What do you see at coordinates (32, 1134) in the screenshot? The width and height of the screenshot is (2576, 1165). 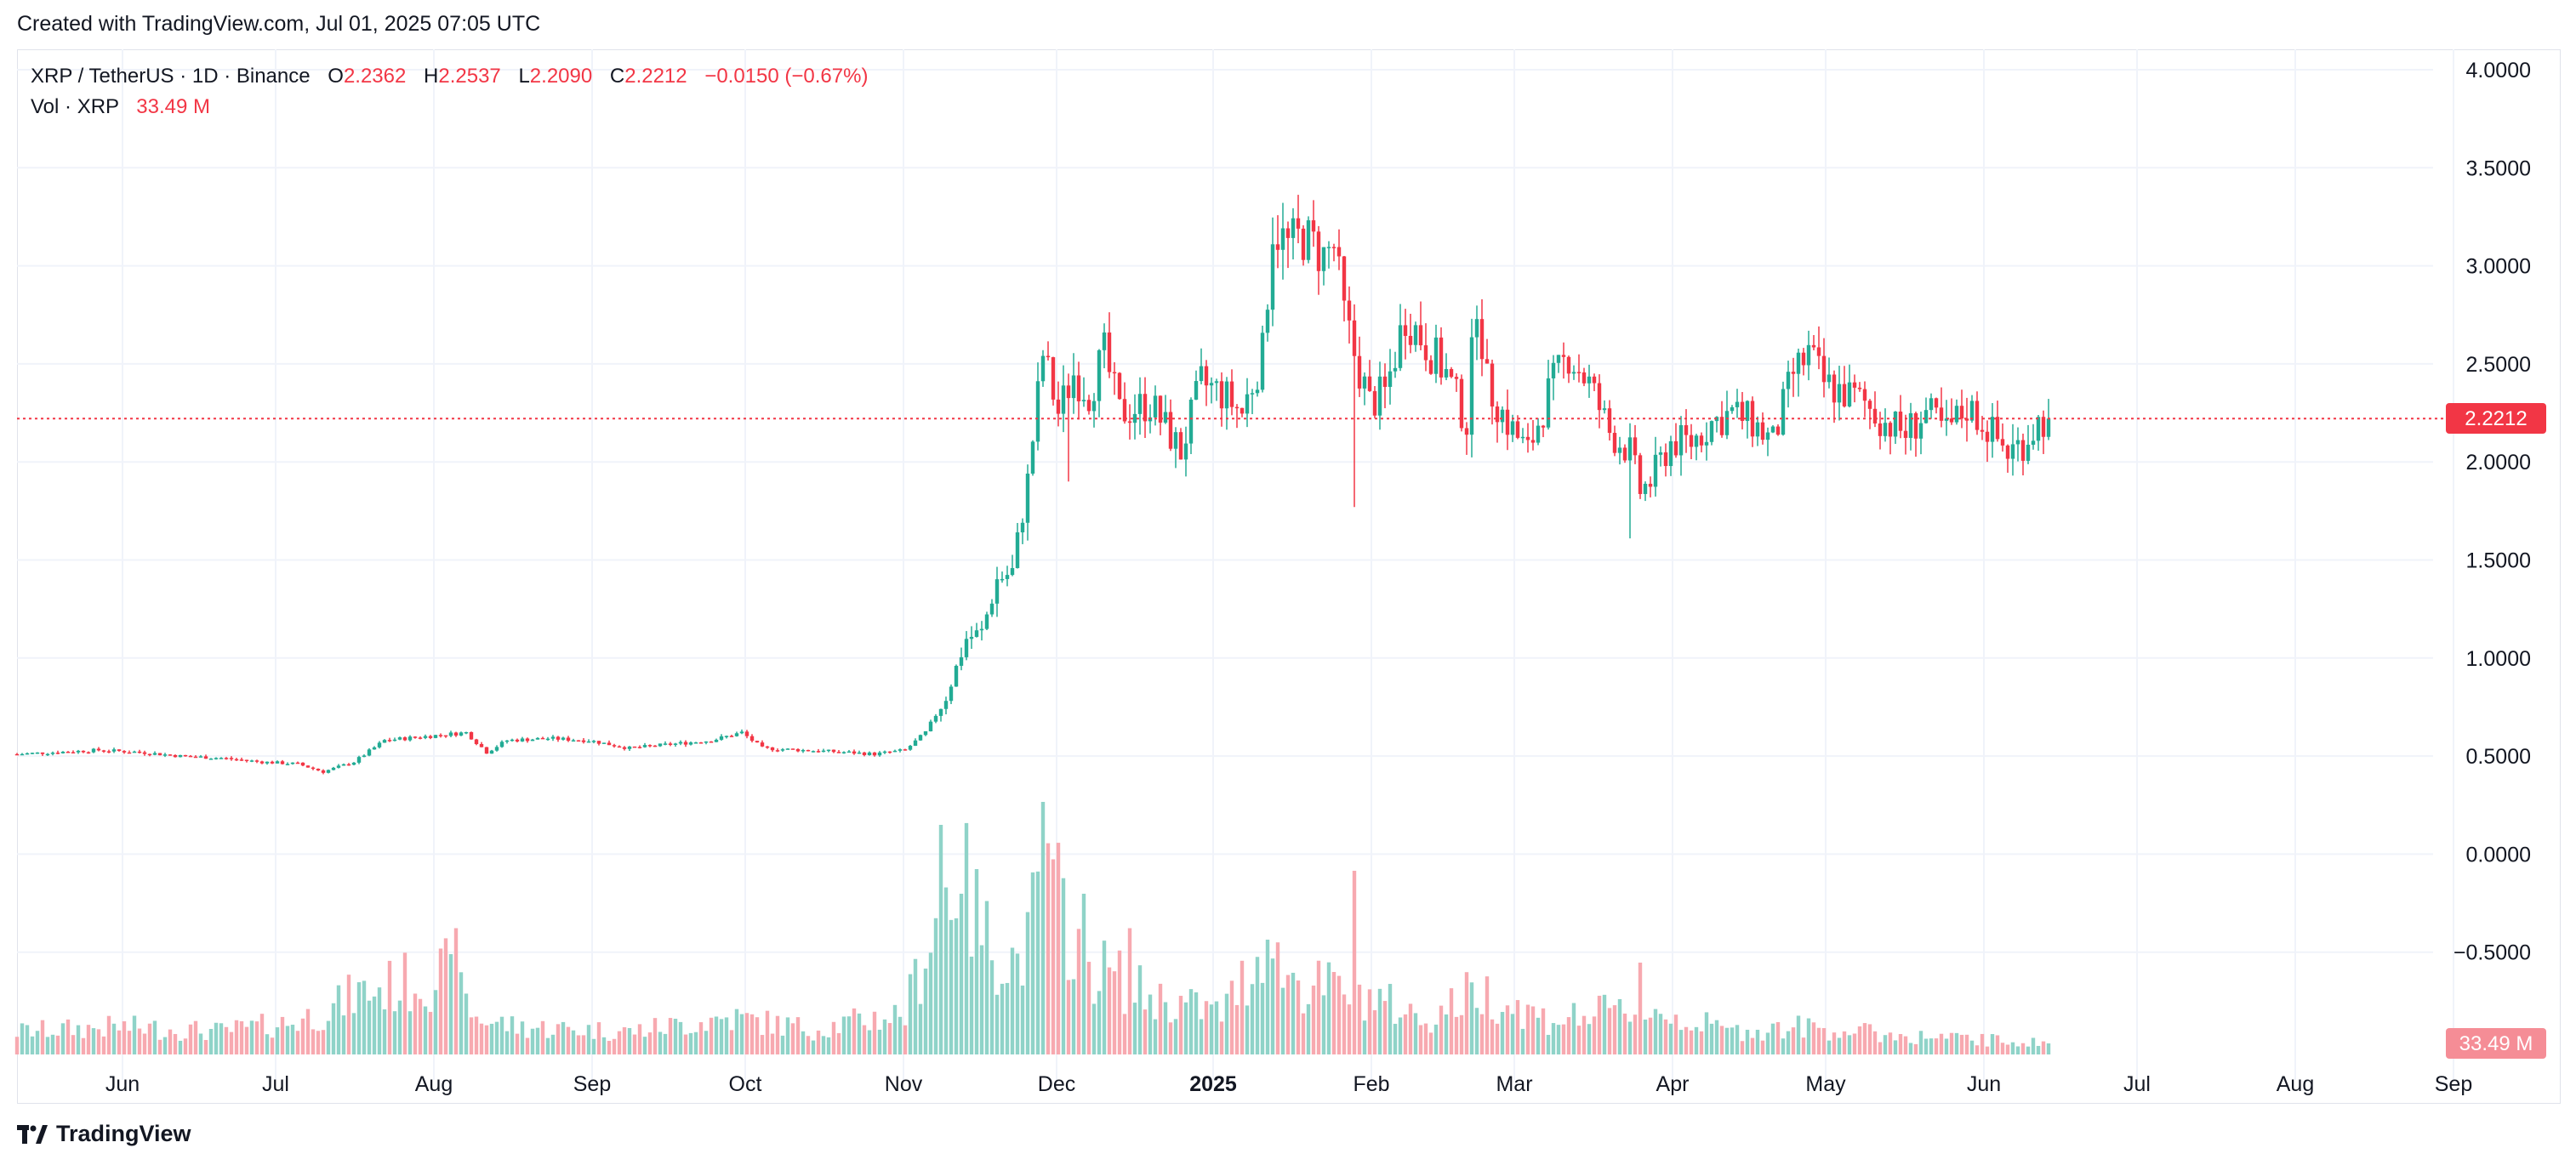 I see `tradingview-logo-icon` at bounding box center [32, 1134].